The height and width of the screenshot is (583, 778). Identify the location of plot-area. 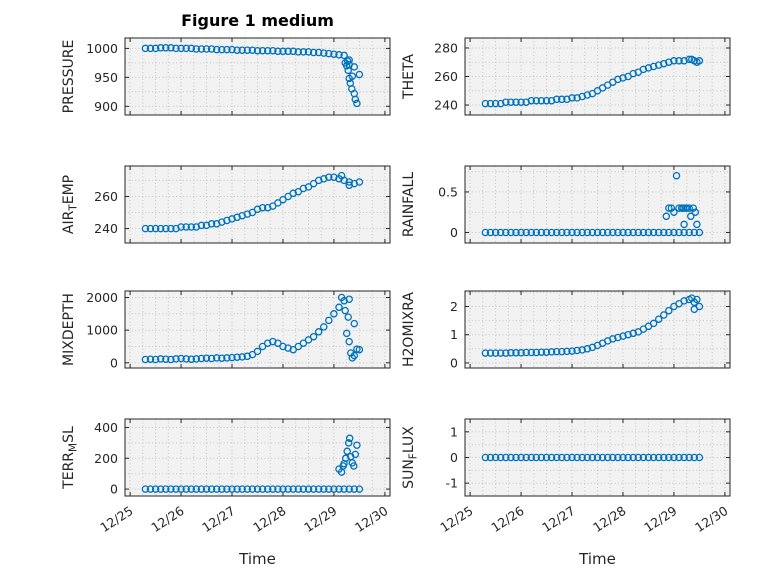
(257, 457).